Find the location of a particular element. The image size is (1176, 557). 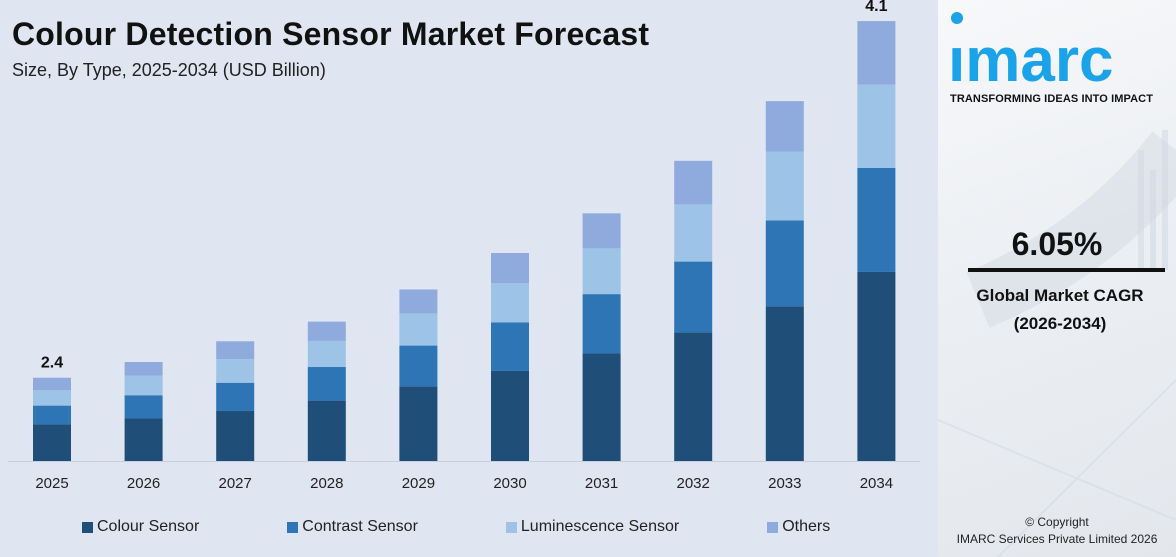

x-tick-label-2027: 2027 is located at coordinates (235, 483).